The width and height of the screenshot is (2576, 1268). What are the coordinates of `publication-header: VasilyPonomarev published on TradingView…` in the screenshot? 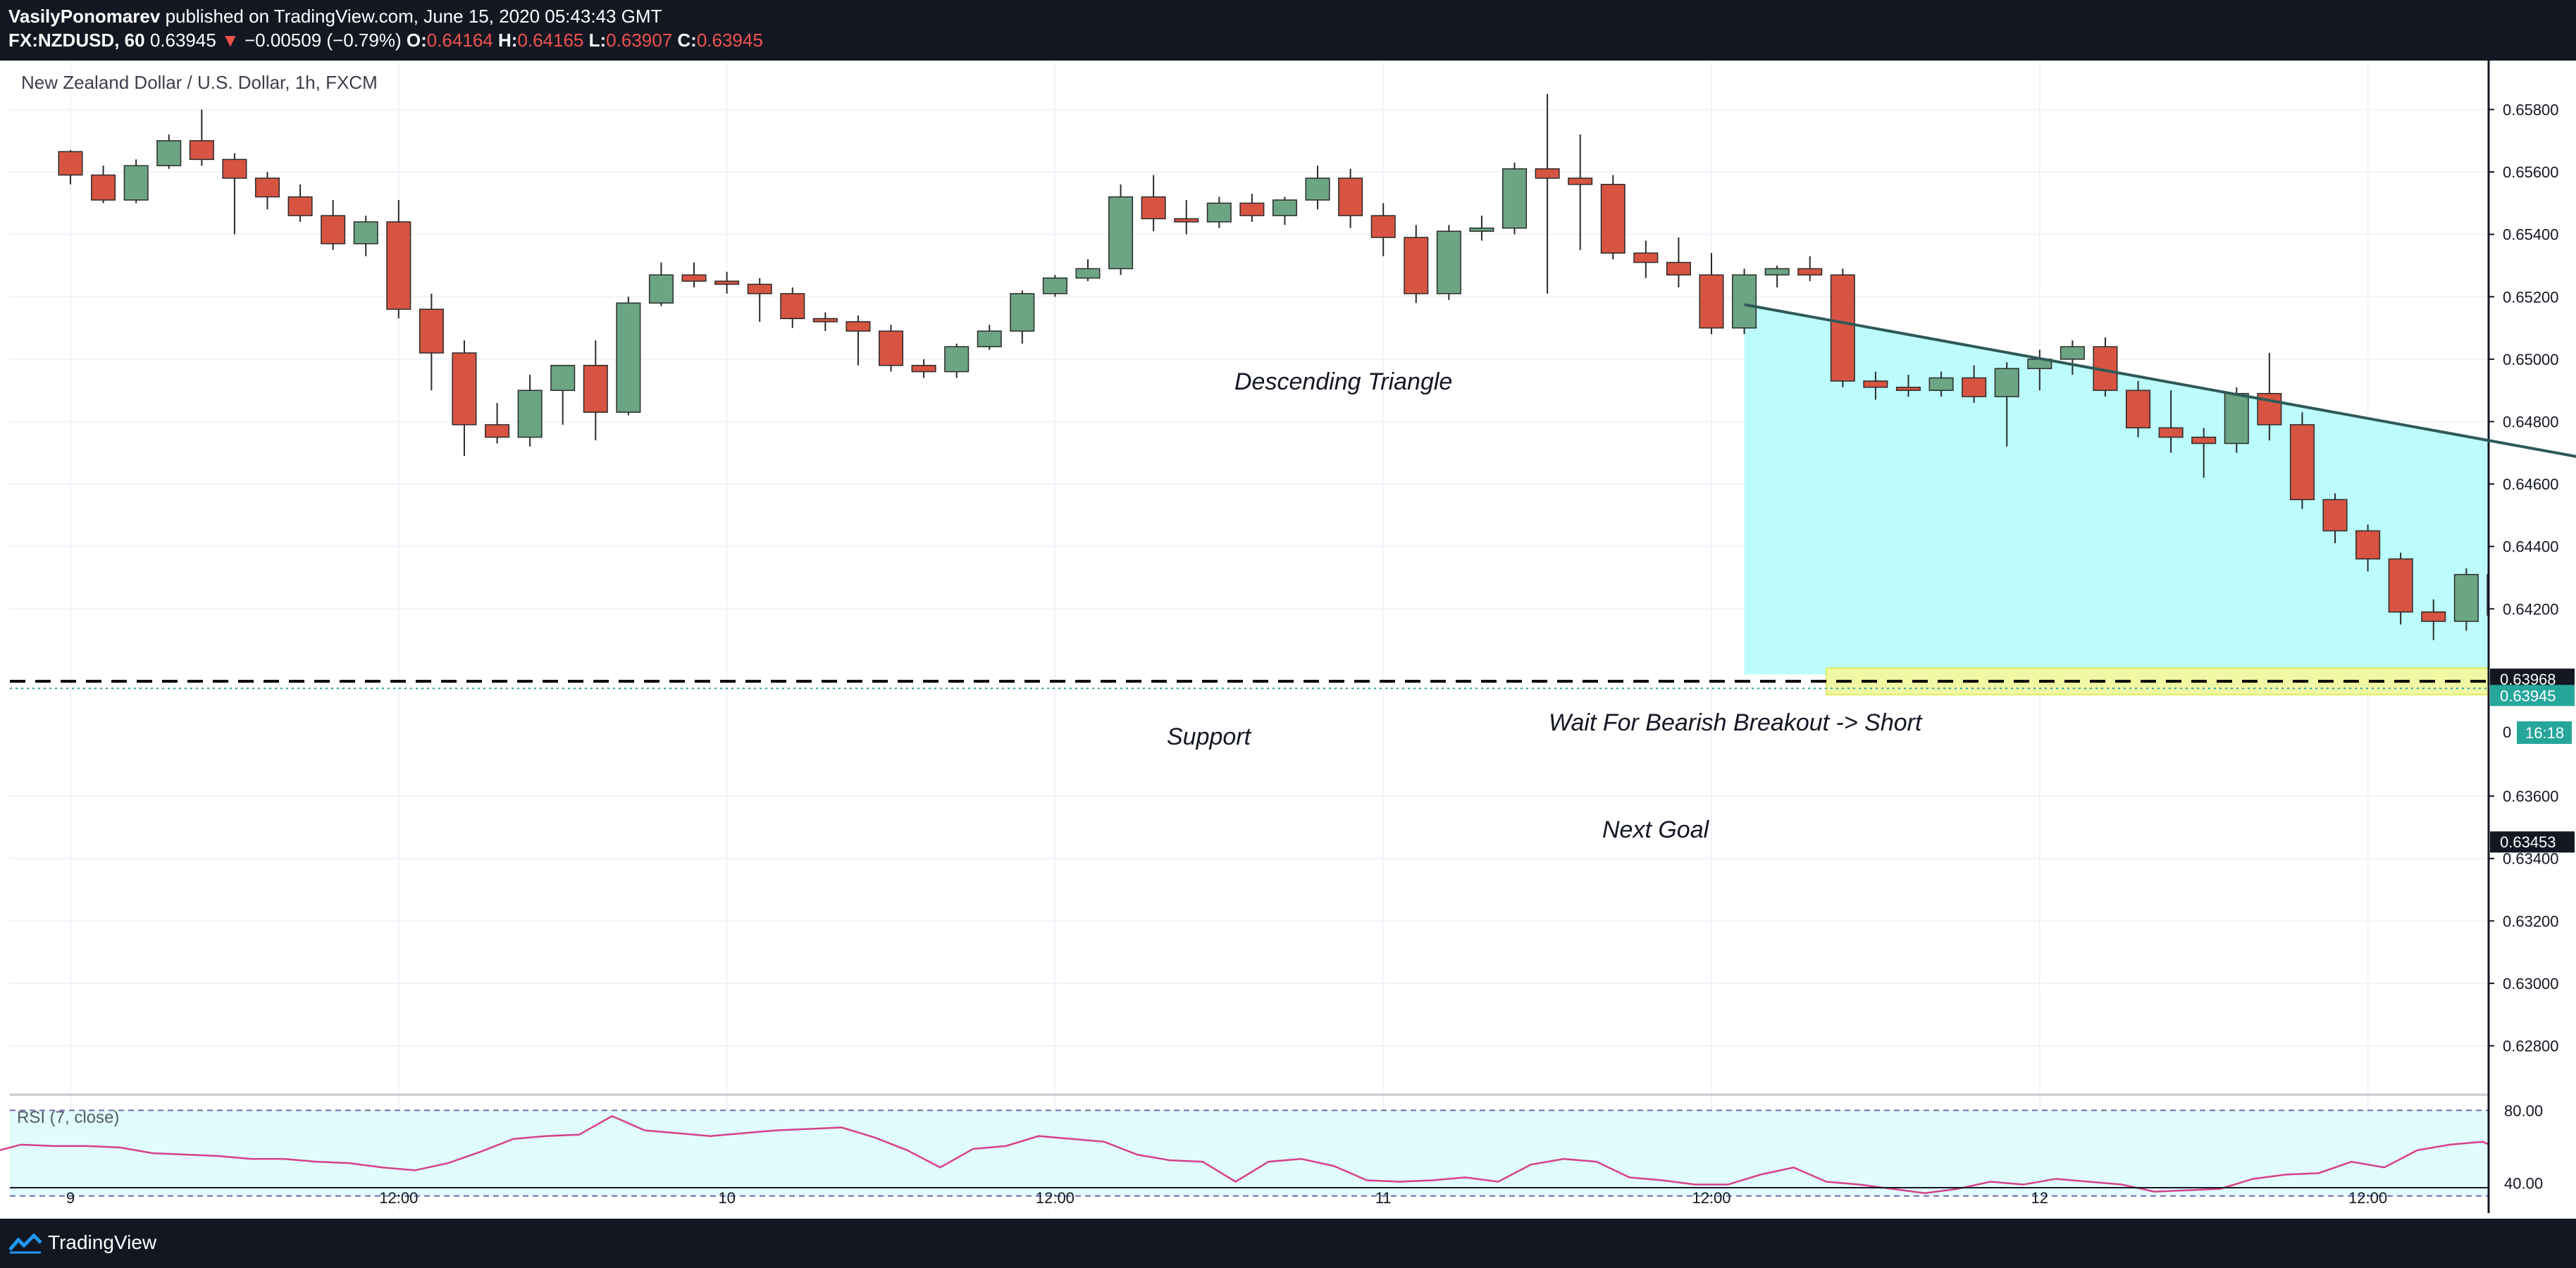 It's located at (1288, 30).